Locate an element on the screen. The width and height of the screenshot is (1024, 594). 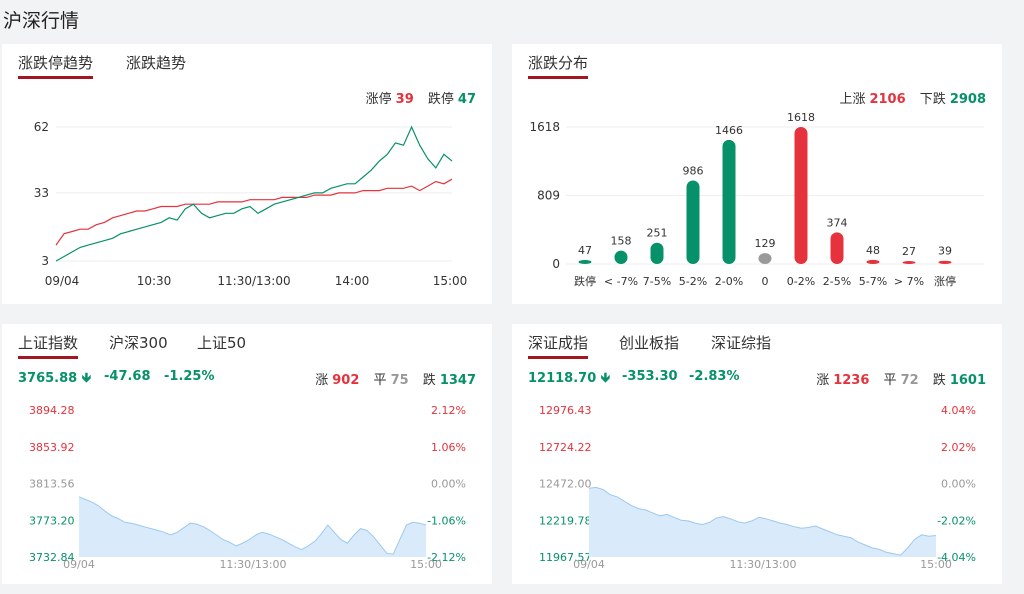
sz-x-tick-label: 11:30/13:00 is located at coordinates (762, 564).